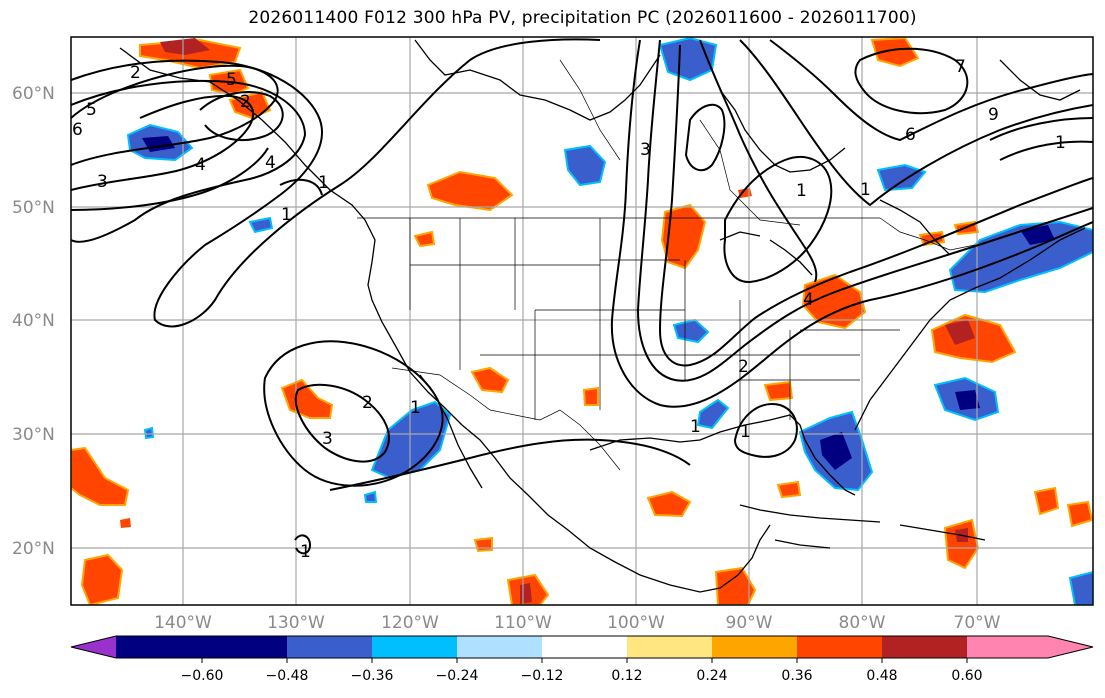 This screenshot has height=698, width=1105. Describe the element at coordinates (33, 208) in the screenshot. I see `lat-label-50n: 50°N` at that location.